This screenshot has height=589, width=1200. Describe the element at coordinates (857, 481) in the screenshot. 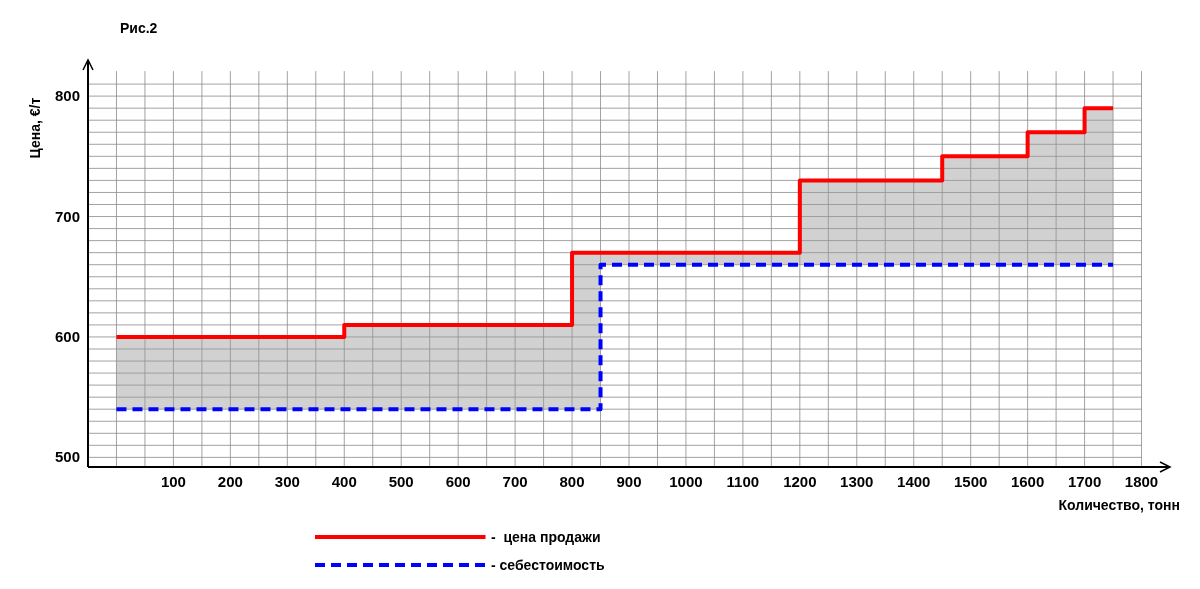

I see `x-tick-label: 1300` at that location.